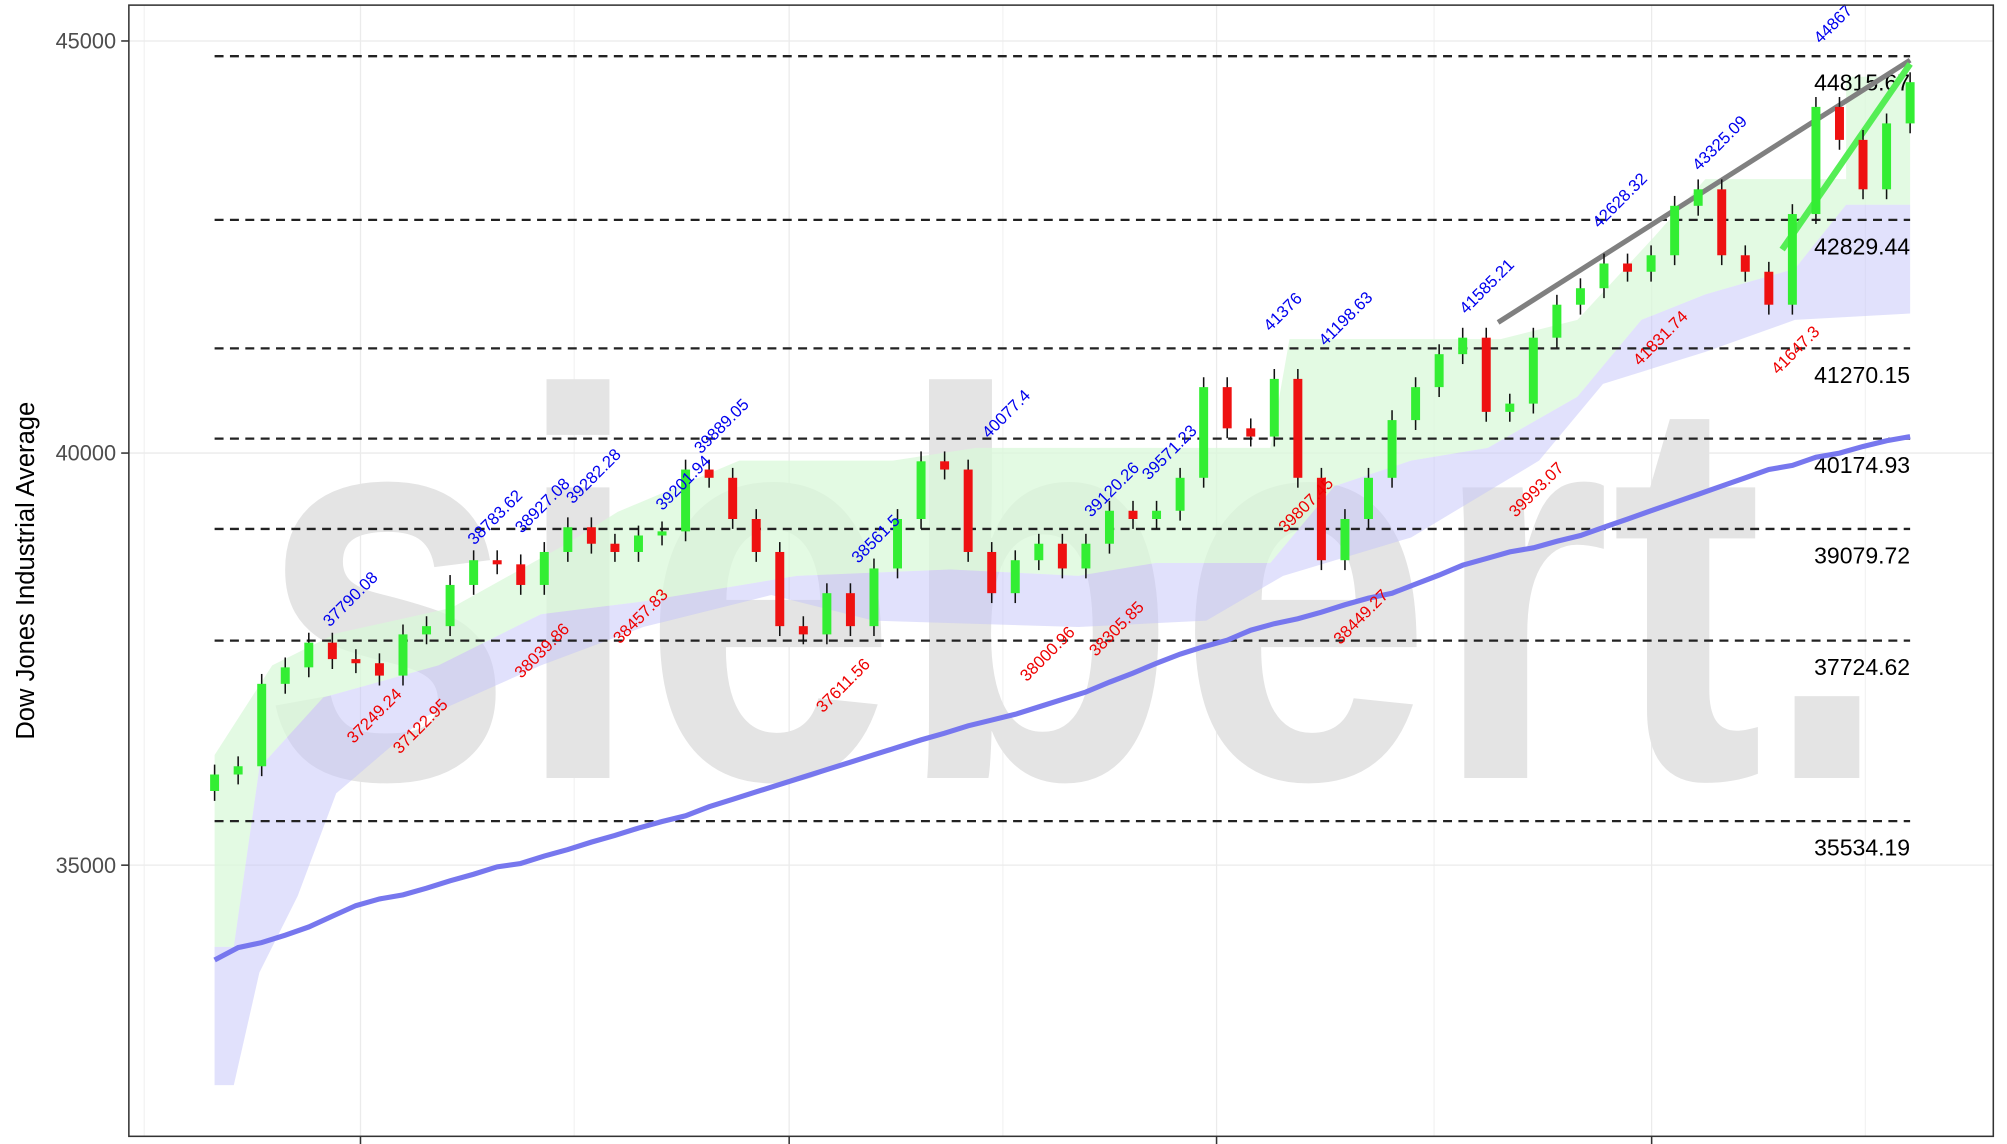  Describe the element at coordinates (1862, 848) in the screenshot. I see `level-label: 35534.19` at that location.